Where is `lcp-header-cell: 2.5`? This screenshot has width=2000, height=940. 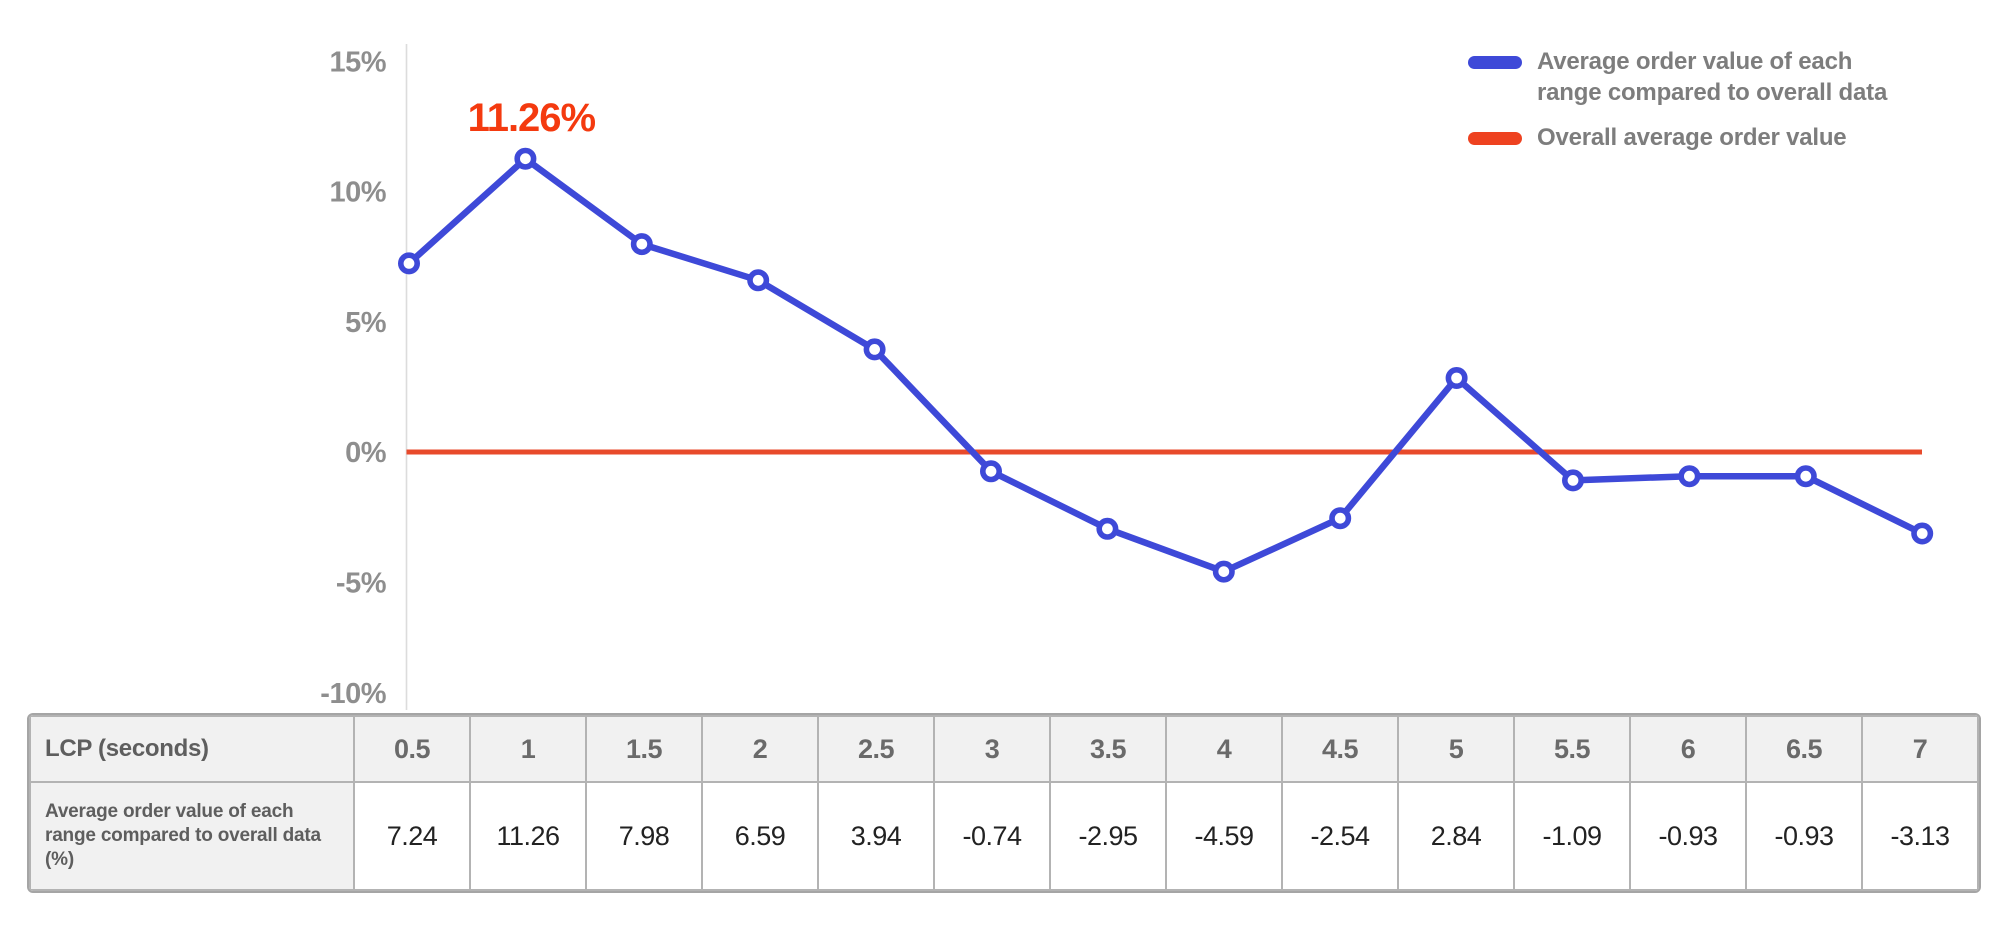
lcp-header-cell: 2.5 is located at coordinates (876, 749).